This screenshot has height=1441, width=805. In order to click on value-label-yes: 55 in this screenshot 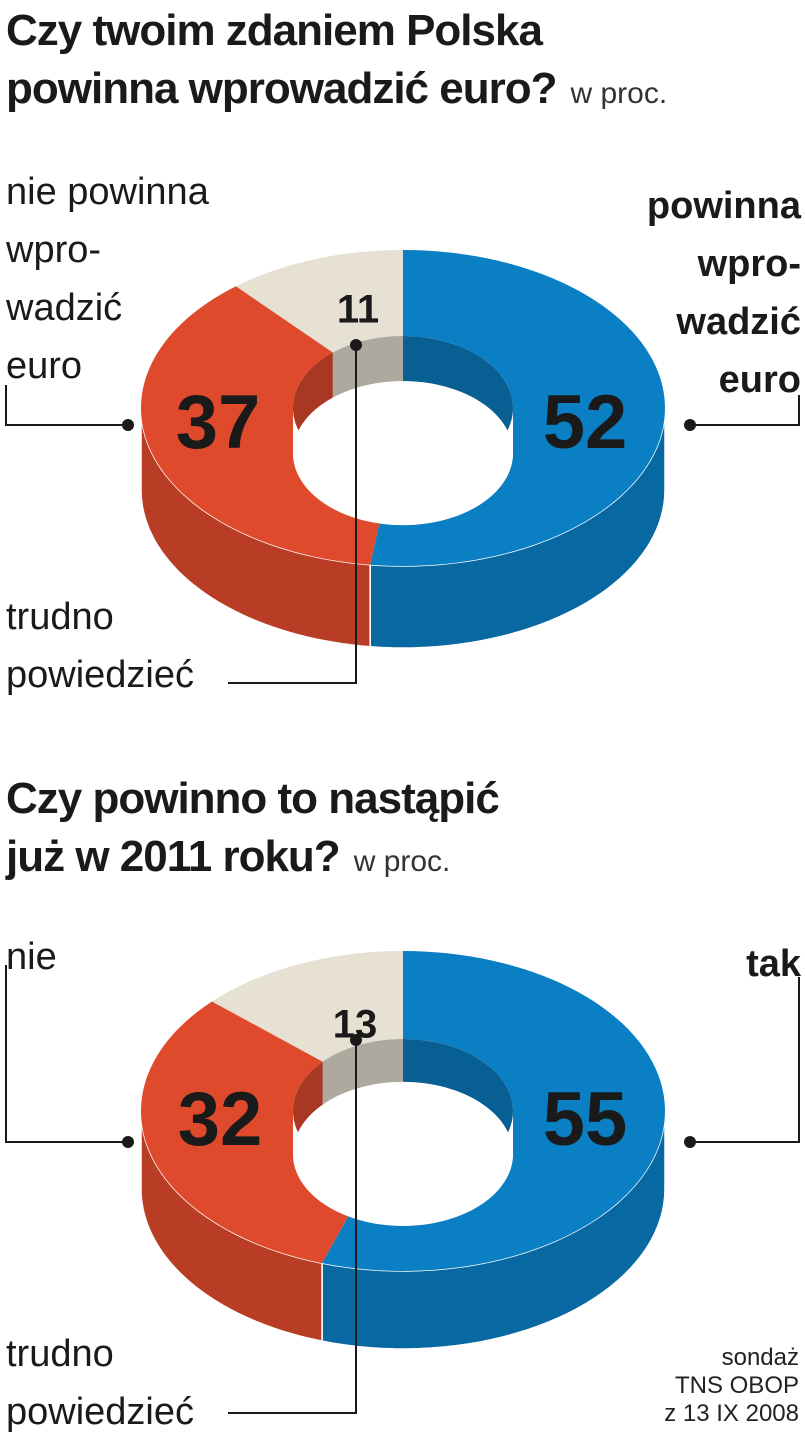, I will do `click(585, 1119)`.